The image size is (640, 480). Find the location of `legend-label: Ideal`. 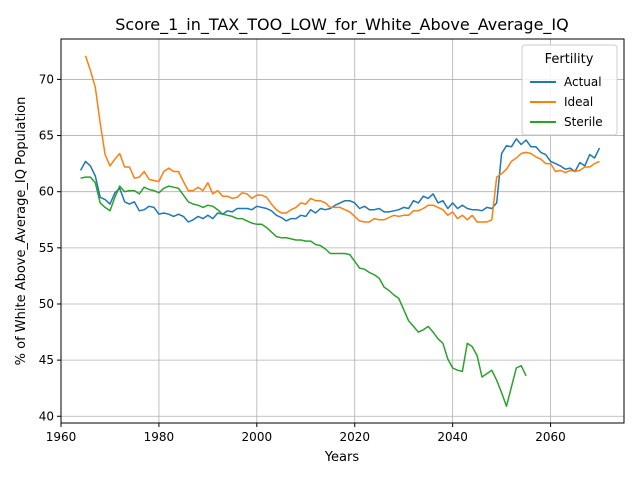

legend-label: Ideal is located at coordinates (578, 102).